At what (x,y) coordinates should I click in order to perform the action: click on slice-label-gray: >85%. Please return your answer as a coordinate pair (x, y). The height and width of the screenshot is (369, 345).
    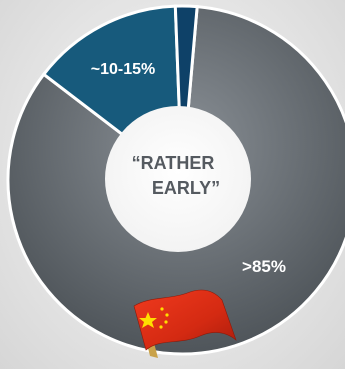
    Looking at the image, I should click on (264, 266).